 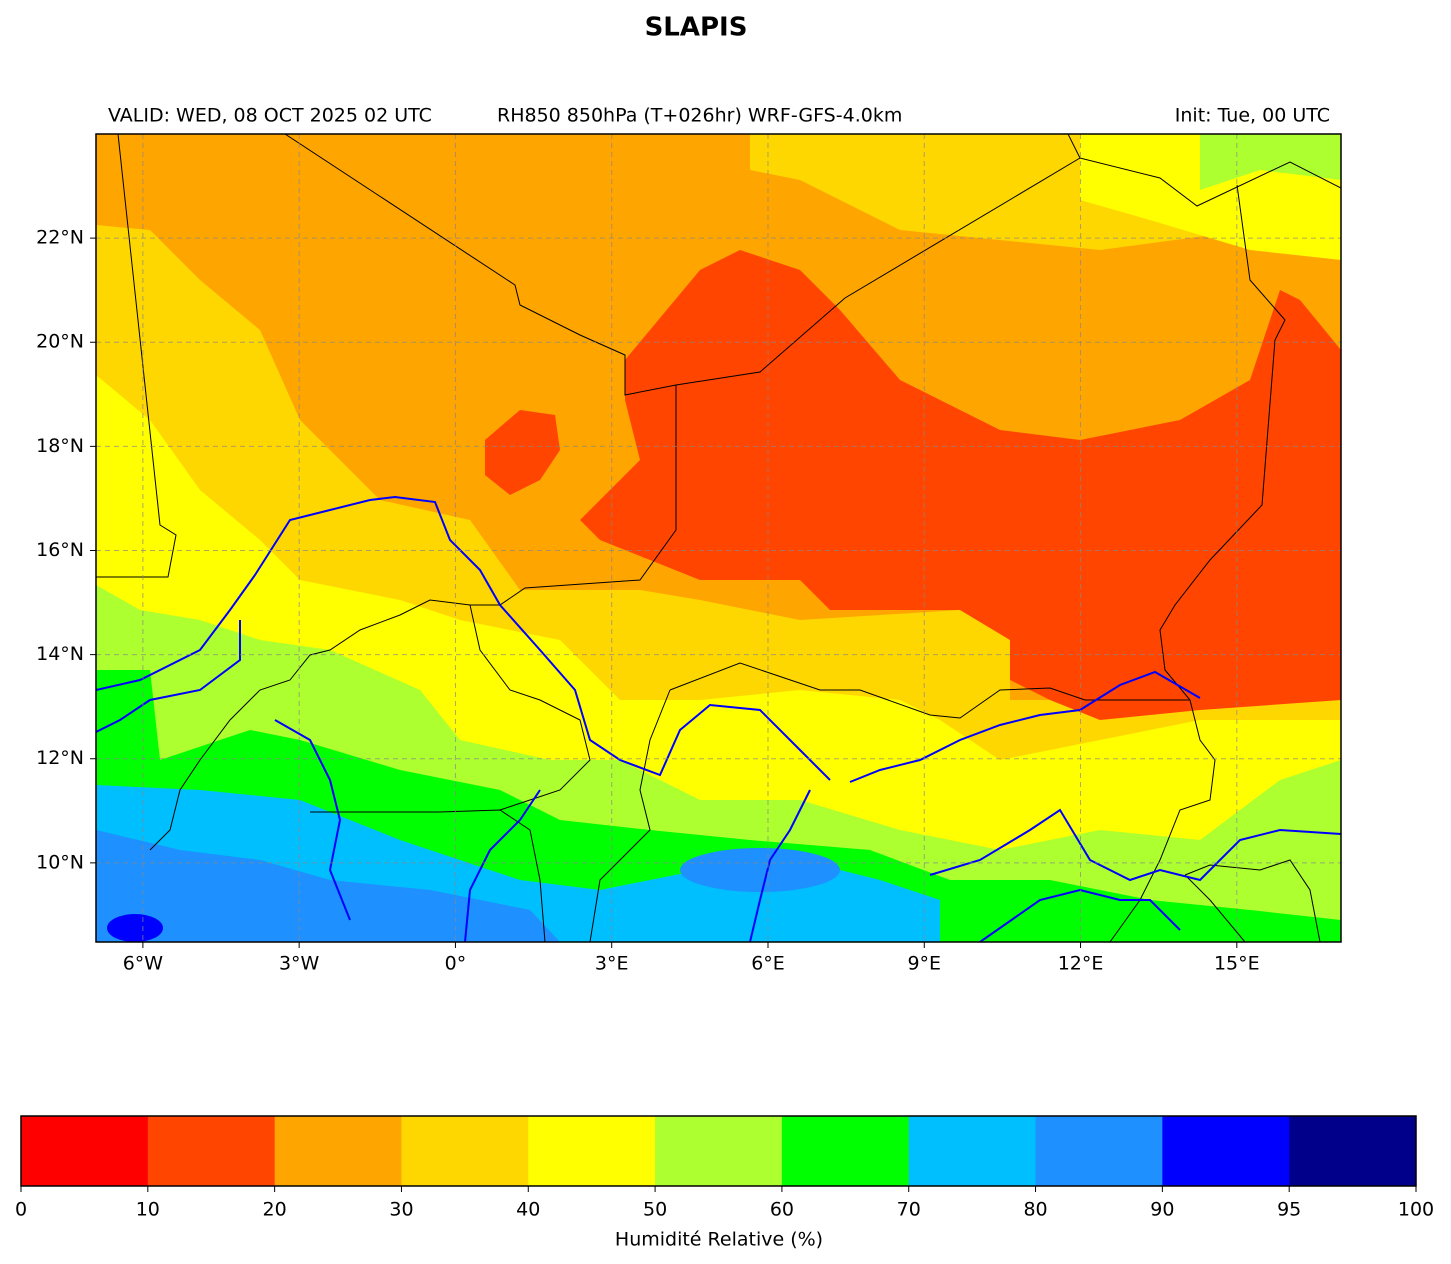 What do you see at coordinates (696, 28) in the screenshot?
I see `title: SLAPIS` at bounding box center [696, 28].